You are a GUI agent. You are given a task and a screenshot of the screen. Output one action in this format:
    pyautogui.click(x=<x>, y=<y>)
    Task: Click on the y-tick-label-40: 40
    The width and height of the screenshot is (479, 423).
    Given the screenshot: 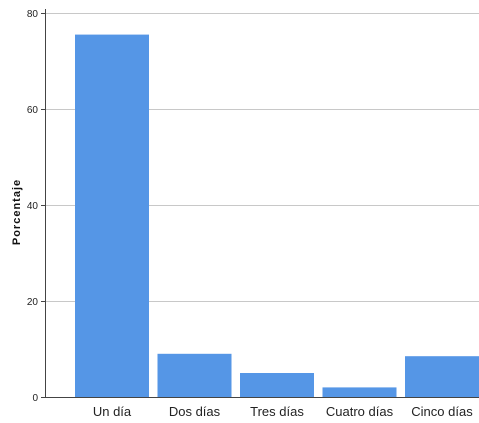 What is the action you would take?
    pyautogui.click(x=33, y=206)
    